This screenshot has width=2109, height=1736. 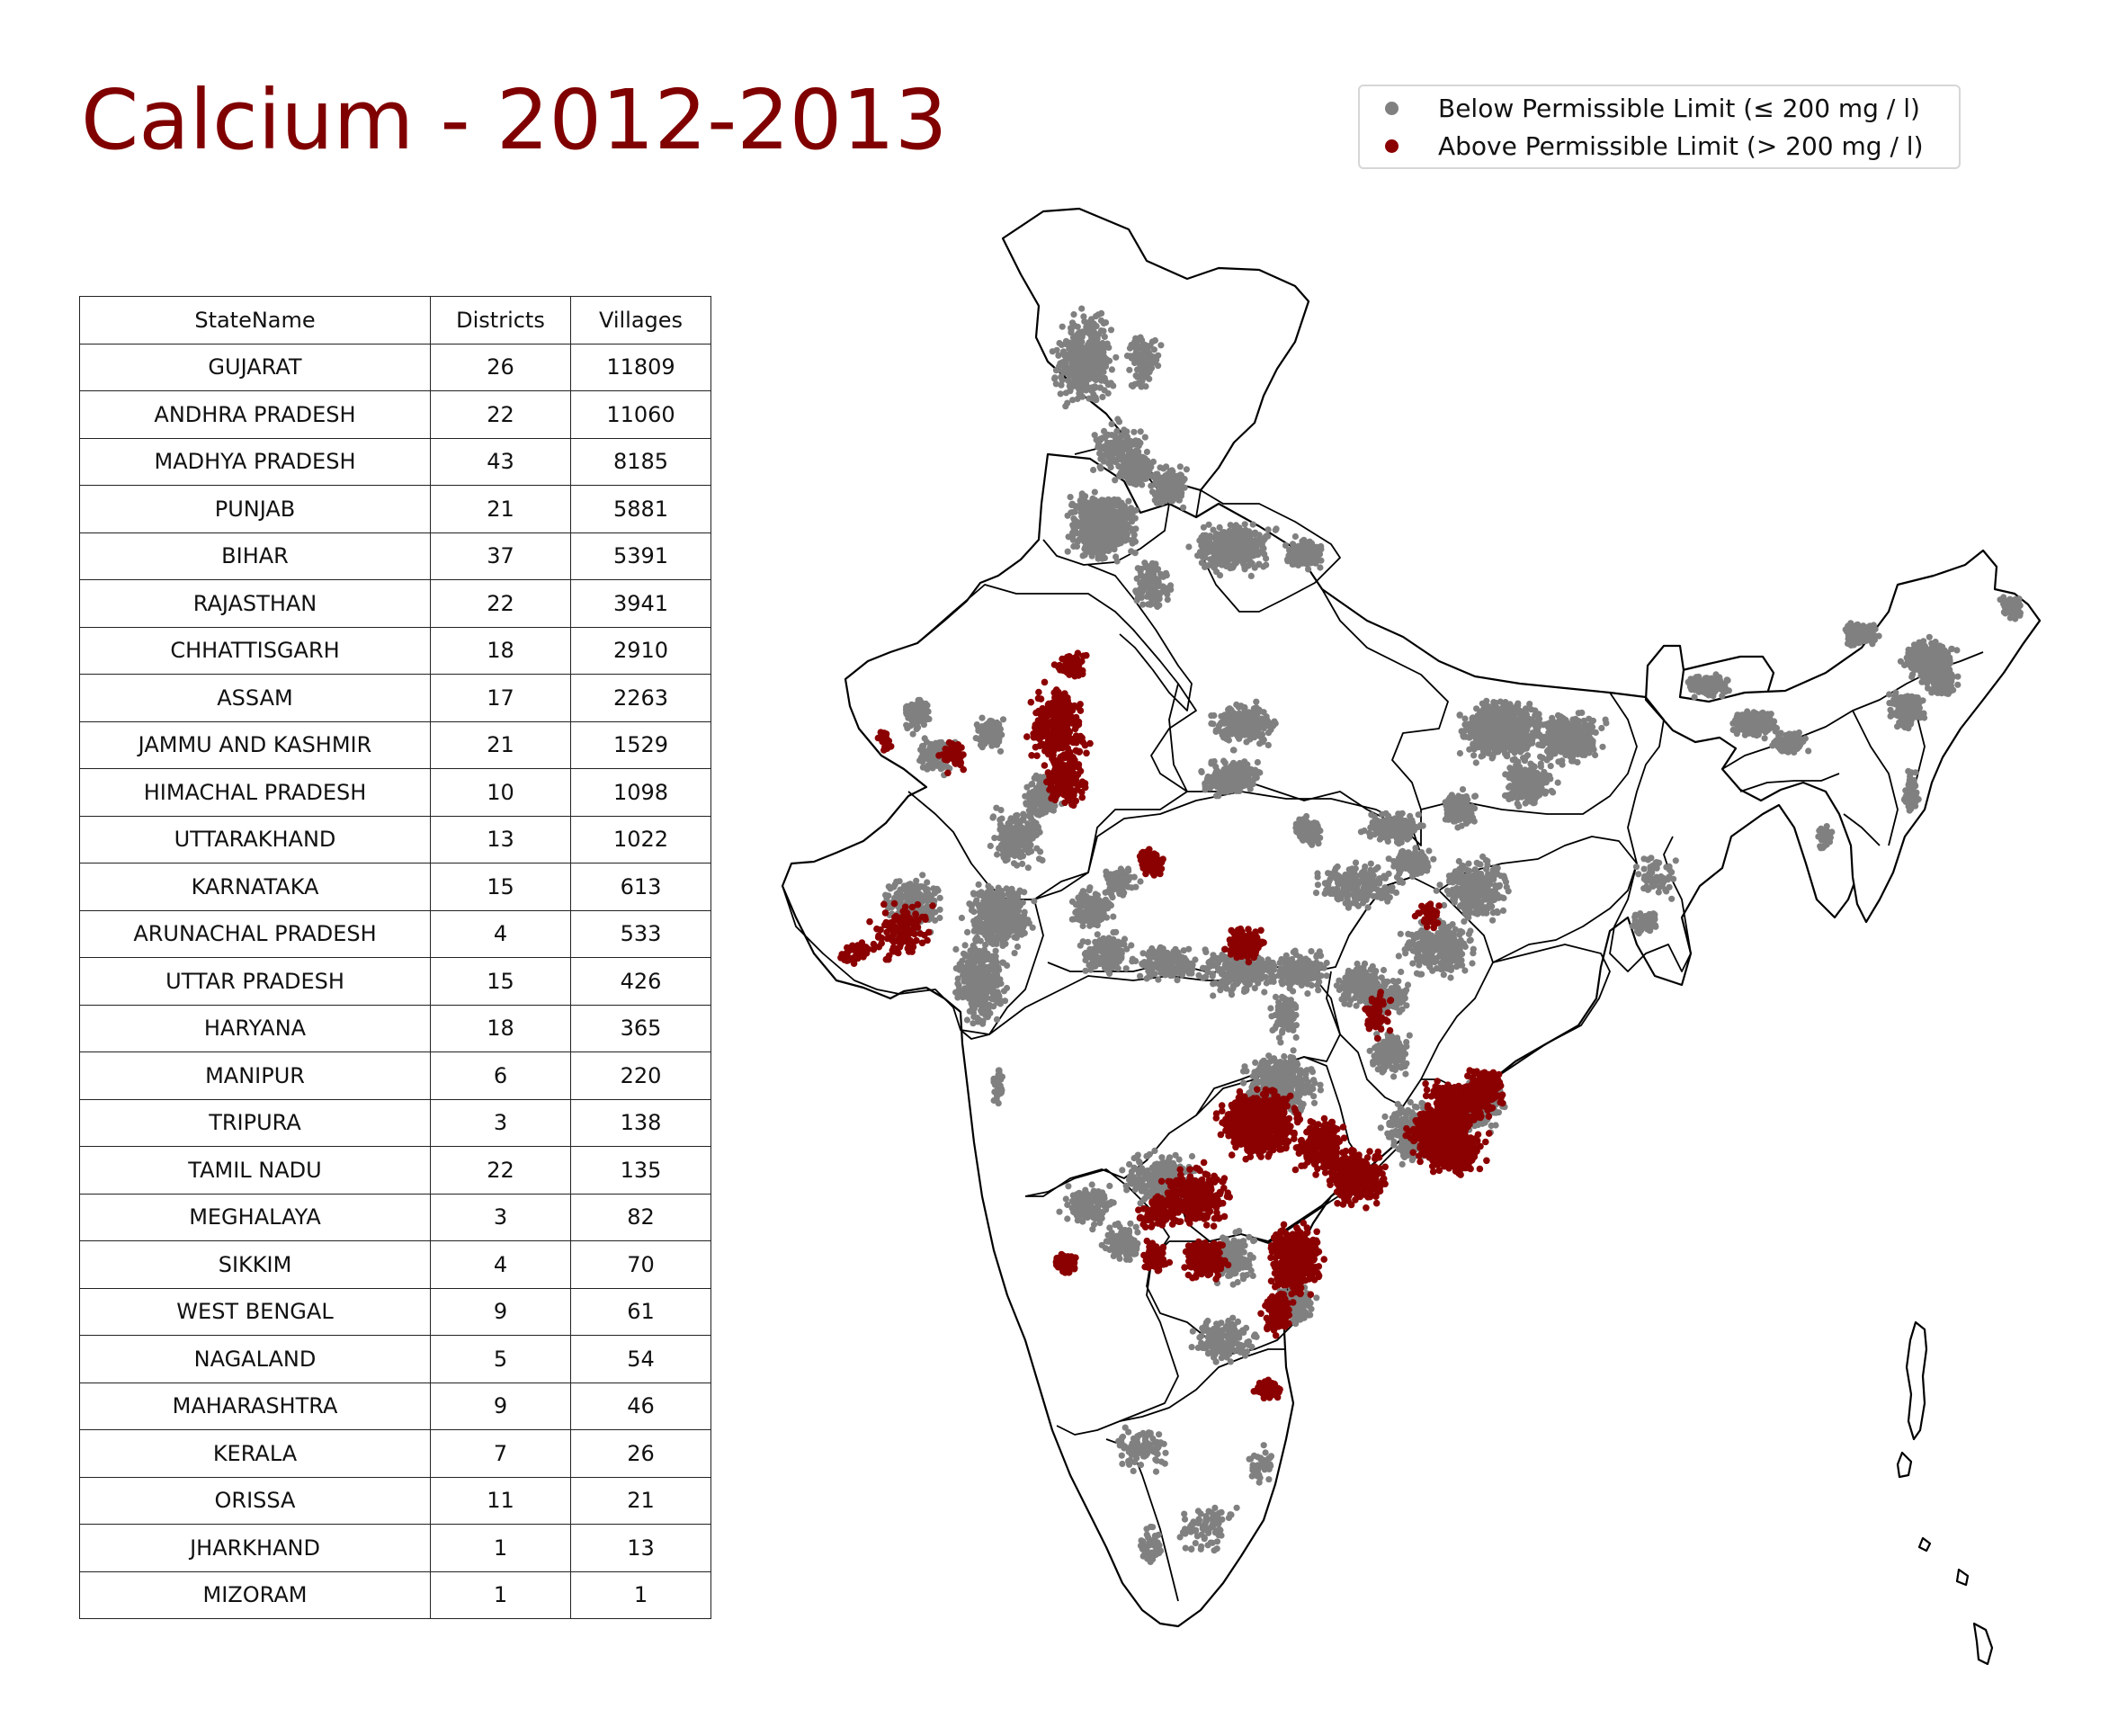 What do you see at coordinates (641, 367) in the screenshot?
I see `cell-villages: 11809` at bounding box center [641, 367].